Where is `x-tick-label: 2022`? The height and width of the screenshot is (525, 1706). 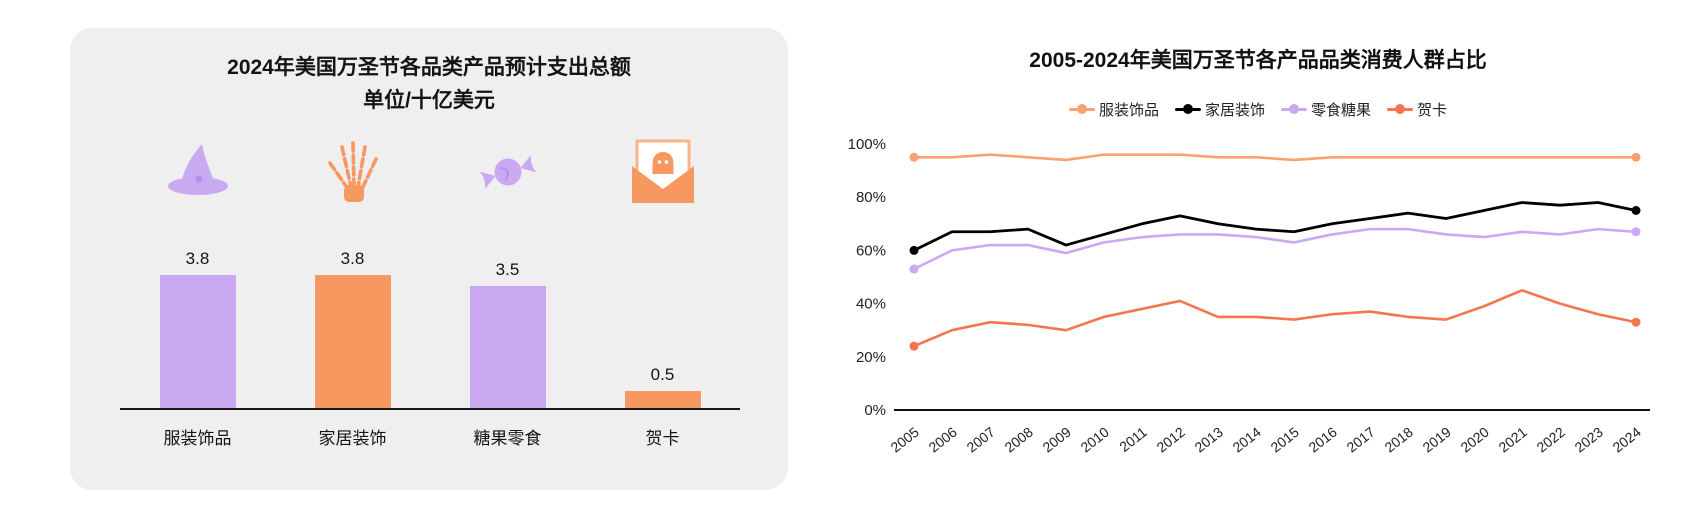
x-tick-label: 2022 is located at coordinates (1550, 440).